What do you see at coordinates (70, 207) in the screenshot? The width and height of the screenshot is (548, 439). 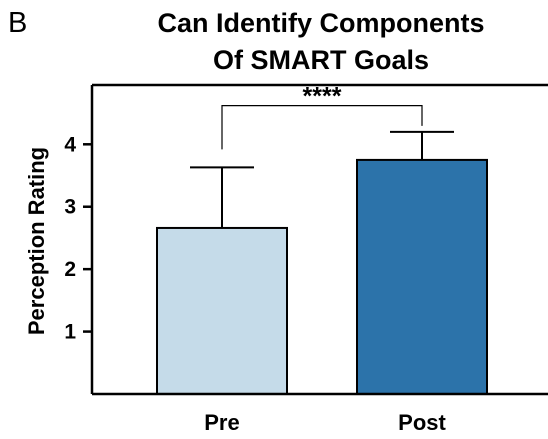 I see `y-tick-label-3: 3` at bounding box center [70, 207].